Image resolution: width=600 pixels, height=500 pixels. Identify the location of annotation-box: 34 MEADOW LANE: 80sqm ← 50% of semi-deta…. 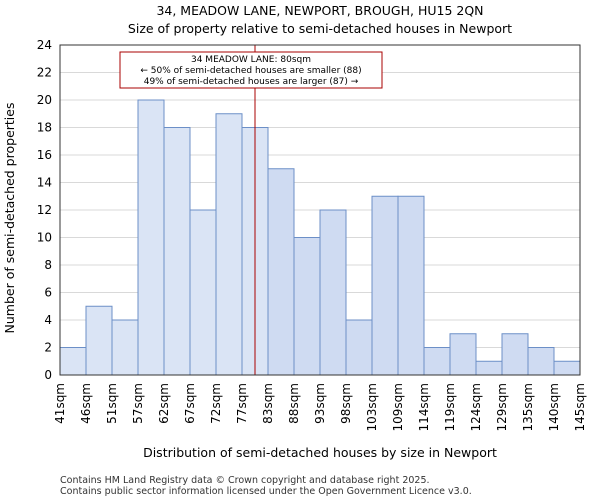
(251, 70).